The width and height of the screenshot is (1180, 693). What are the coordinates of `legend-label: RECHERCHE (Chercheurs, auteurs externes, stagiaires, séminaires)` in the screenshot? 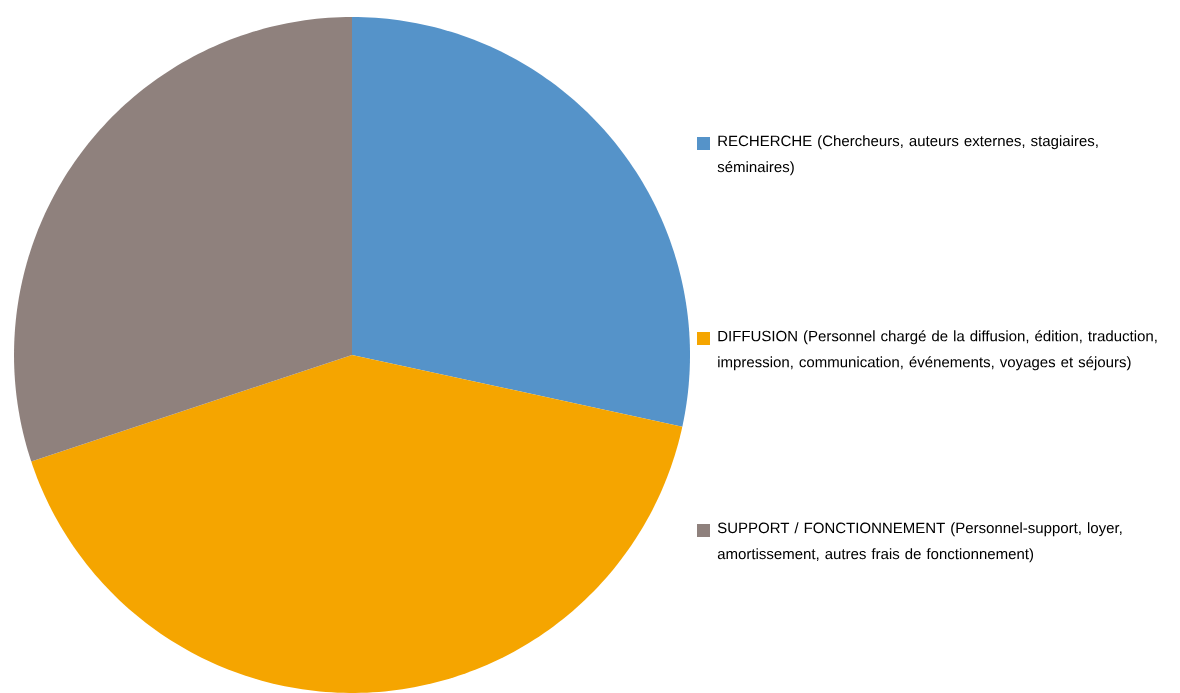 It's located at (907, 155).